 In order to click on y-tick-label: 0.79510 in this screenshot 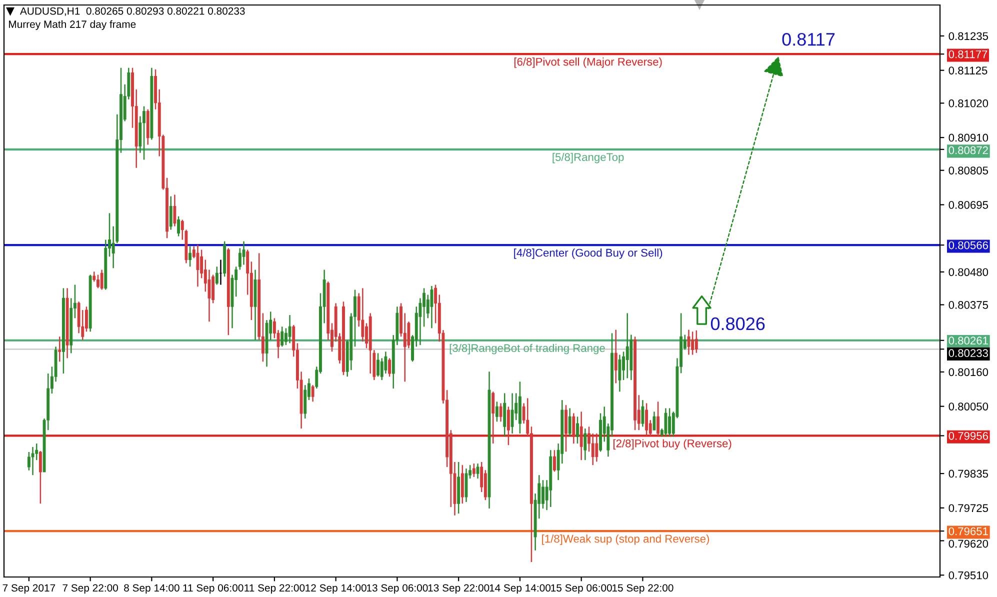, I will do `click(968, 575)`.